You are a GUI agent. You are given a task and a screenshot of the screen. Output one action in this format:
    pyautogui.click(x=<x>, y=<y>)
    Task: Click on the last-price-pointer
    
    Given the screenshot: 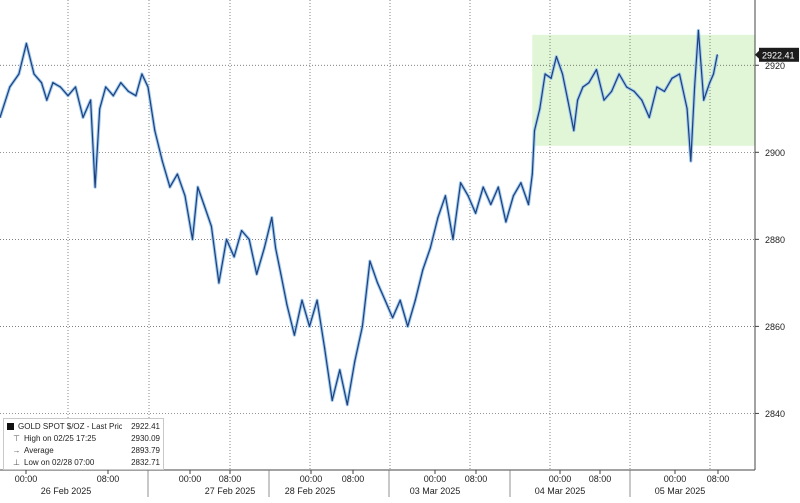 What is the action you would take?
    pyautogui.click(x=757, y=54)
    